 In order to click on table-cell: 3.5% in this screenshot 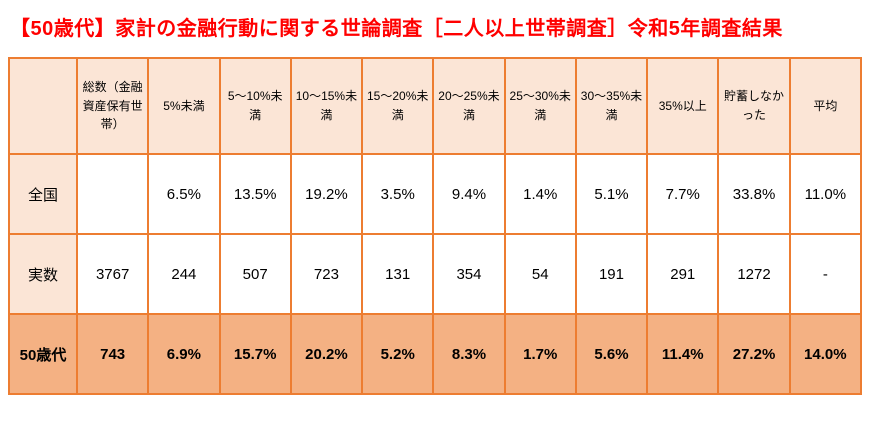, I will do `click(398, 194)`.